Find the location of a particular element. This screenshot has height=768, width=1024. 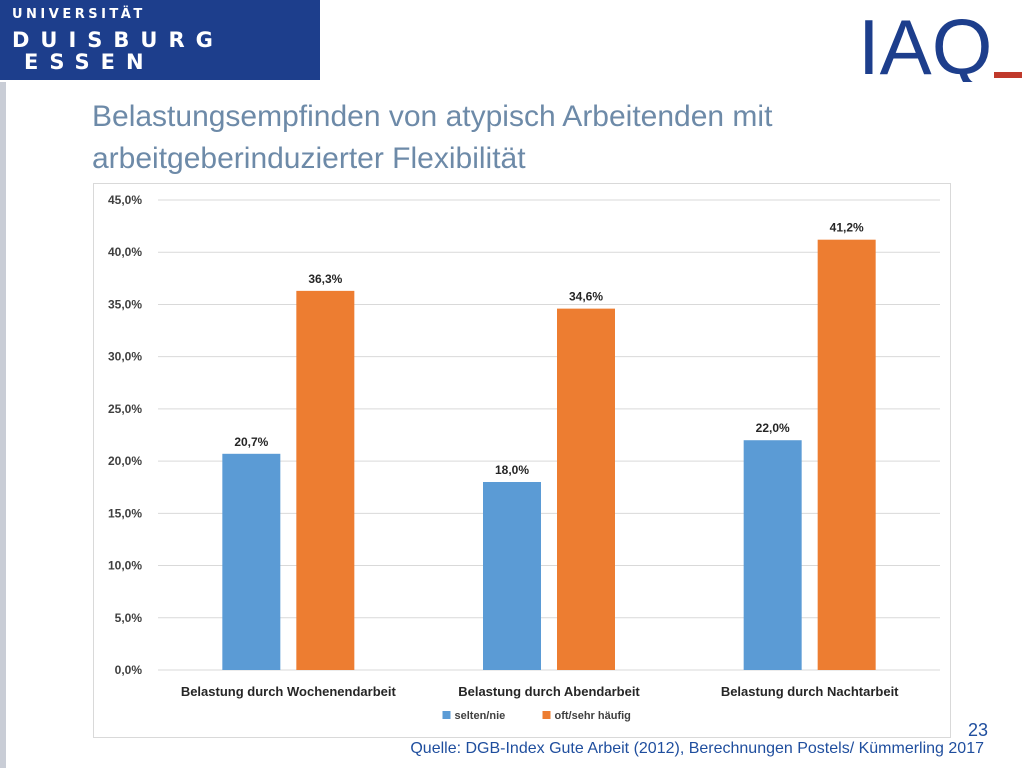

x-tick-label: Belastung durch Wochenendarbeit is located at coordinates (289, 691).